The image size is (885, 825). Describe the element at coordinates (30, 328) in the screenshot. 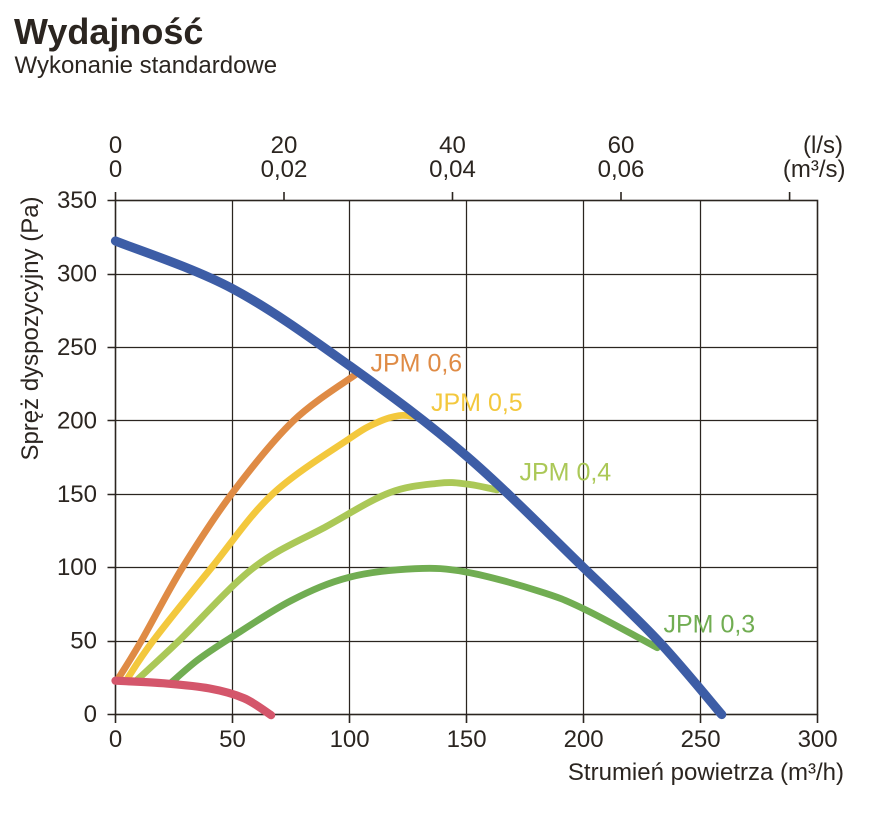

I see `svg-text: Spręż dyspozycyjny (Pa)` at that location.